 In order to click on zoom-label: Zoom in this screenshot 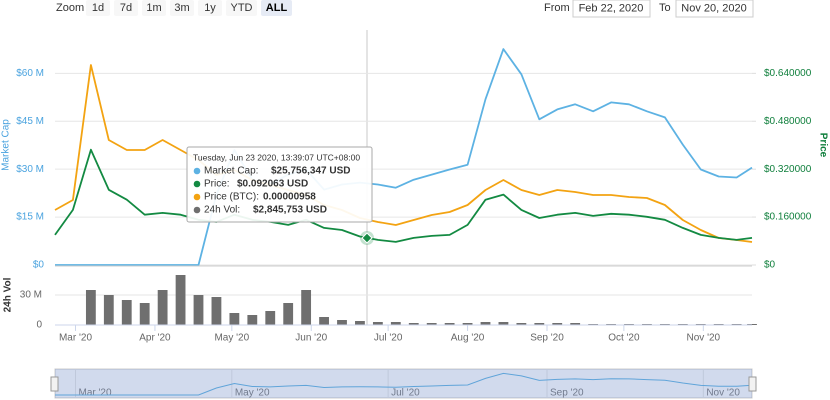, I will do `click(70, 8)`.